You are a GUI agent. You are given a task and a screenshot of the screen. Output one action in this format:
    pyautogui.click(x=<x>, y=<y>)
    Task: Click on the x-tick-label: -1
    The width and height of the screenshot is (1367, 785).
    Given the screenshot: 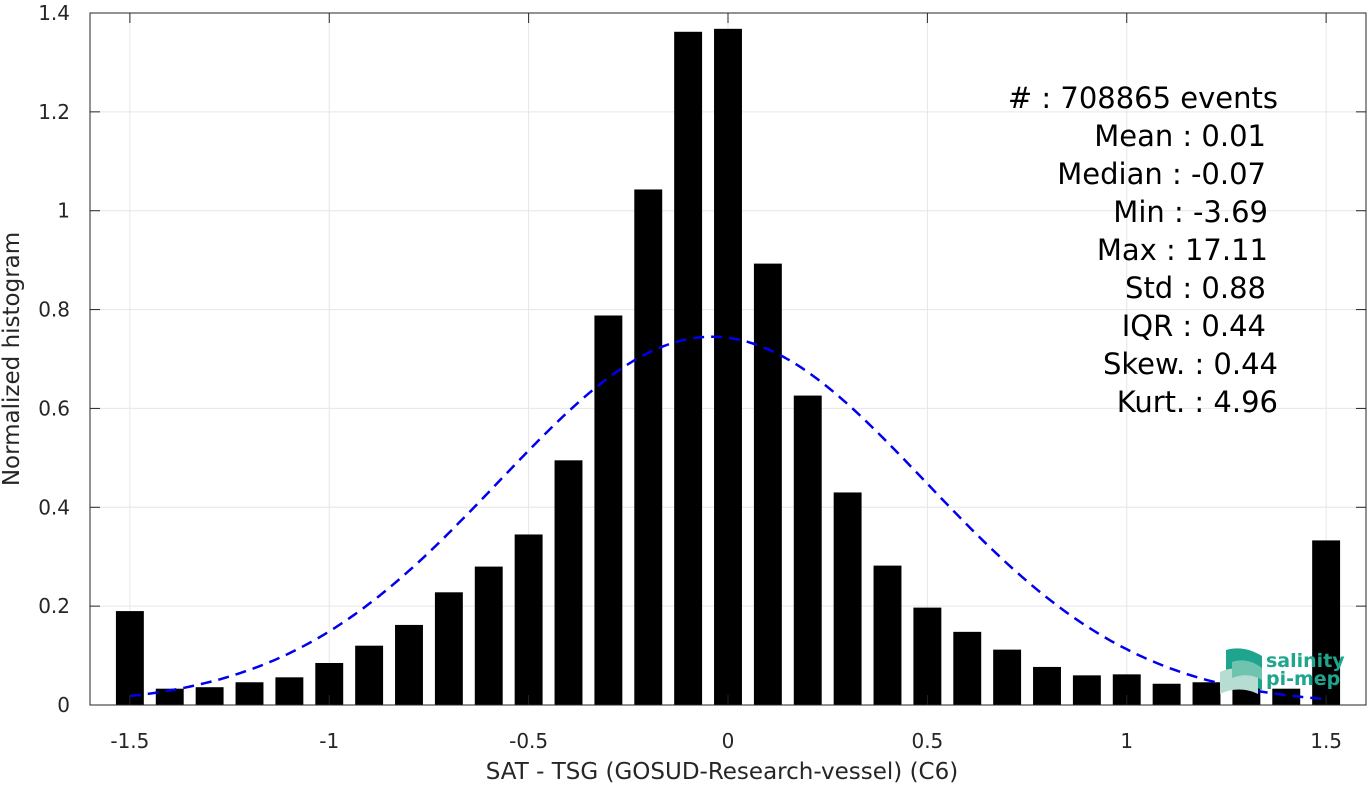 What is the action you would take?
    pyautogui.click(x=329, y=741)
    